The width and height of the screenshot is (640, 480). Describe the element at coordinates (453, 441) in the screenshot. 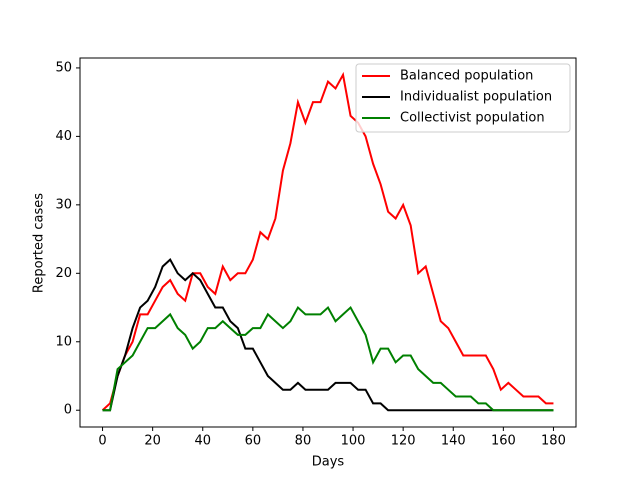

I see `x-tick-label: 140` at that location.